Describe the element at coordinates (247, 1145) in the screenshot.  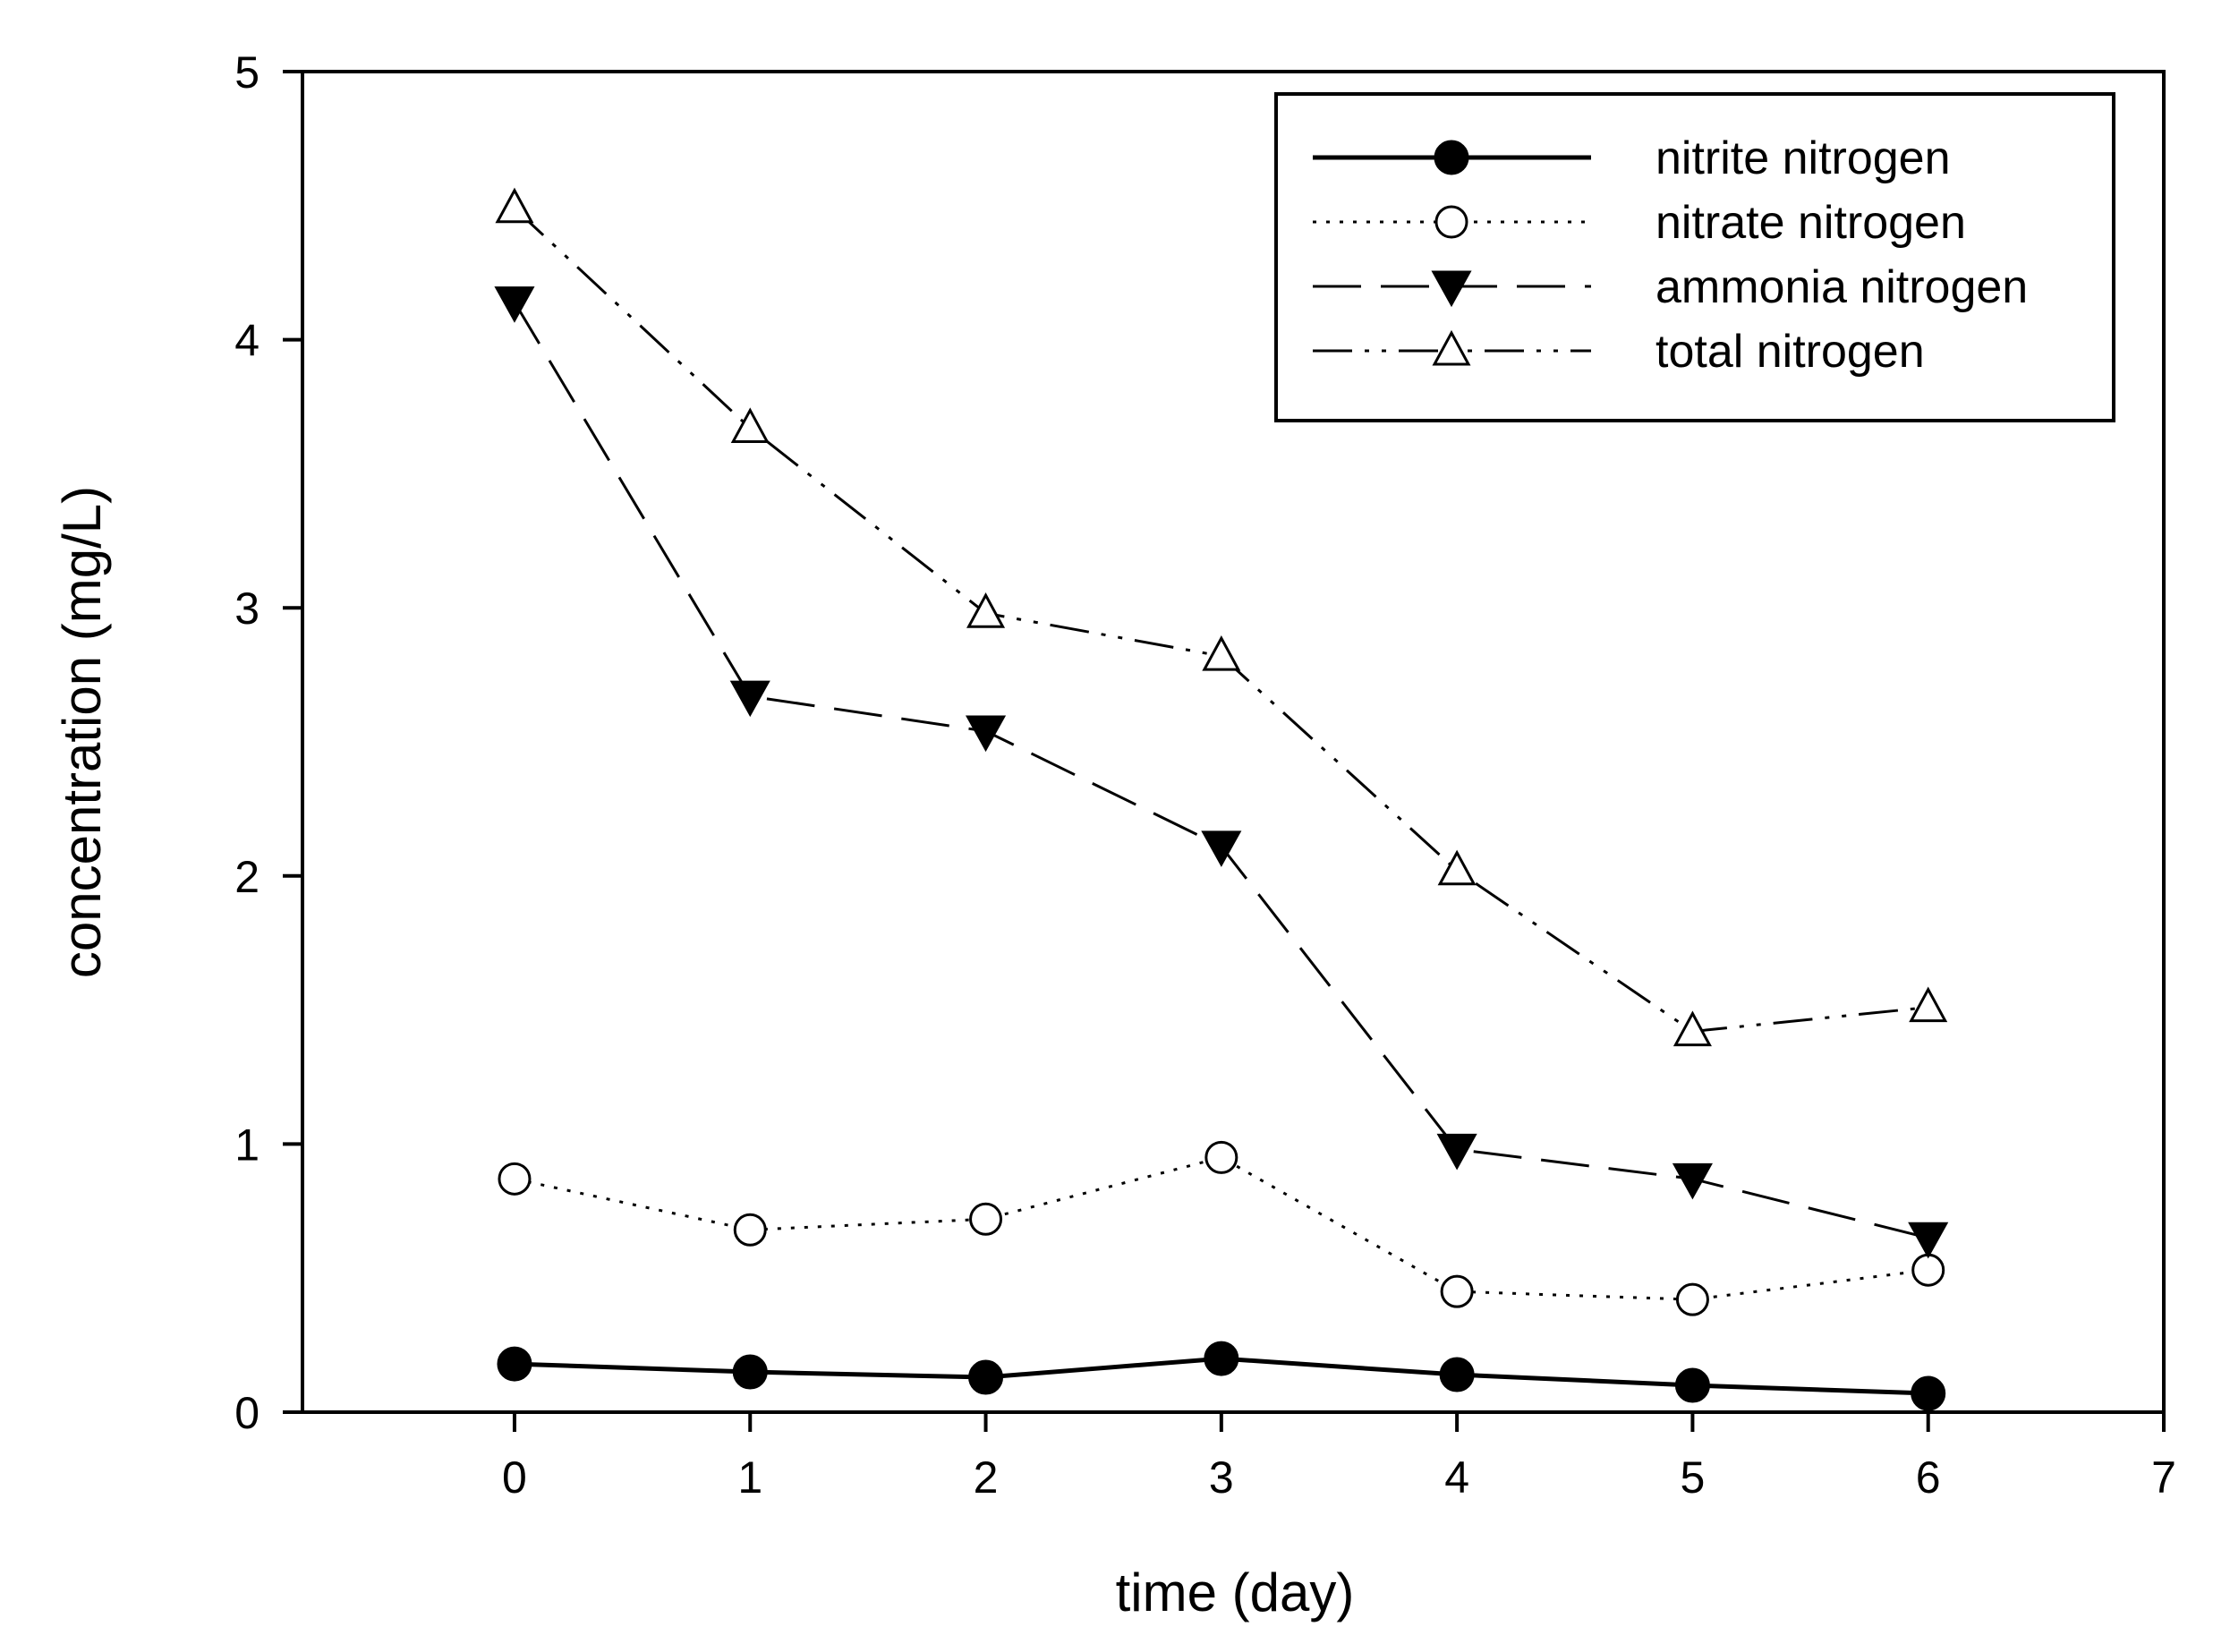
I see `y-tick-label: 1` at that location.